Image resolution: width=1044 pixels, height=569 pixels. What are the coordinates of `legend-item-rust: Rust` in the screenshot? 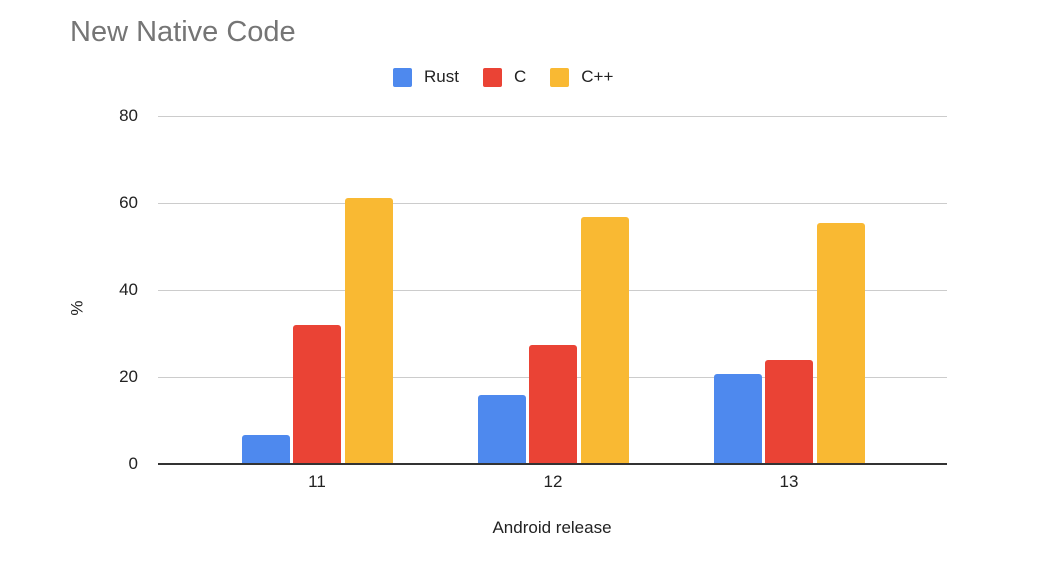 It's located at (426, 77).